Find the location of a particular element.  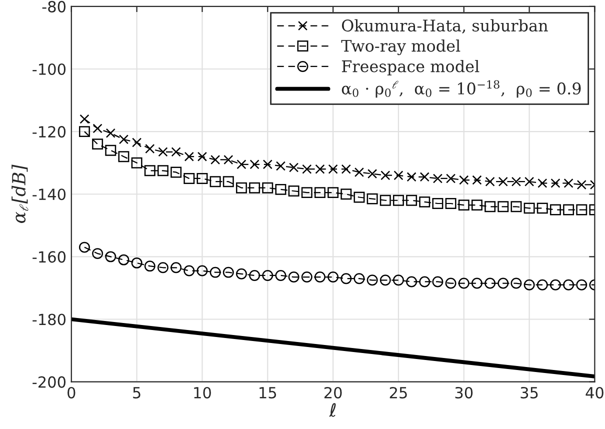

x-tick-label: 25 is located at coordinates (398, 392).